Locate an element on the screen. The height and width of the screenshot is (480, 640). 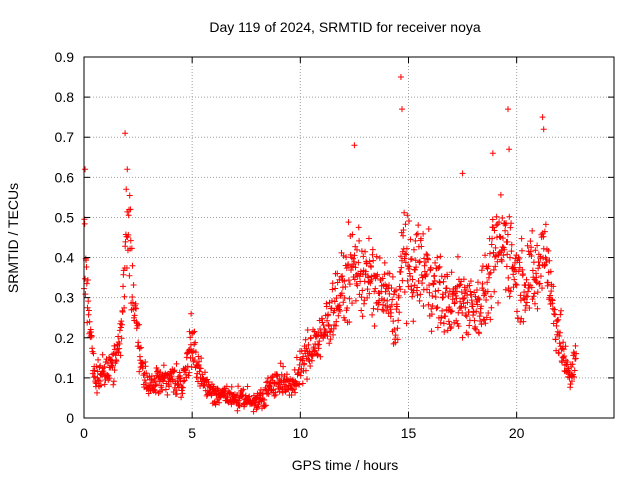
y-tick-label: 0.2 is located at coordinates (65, 338).